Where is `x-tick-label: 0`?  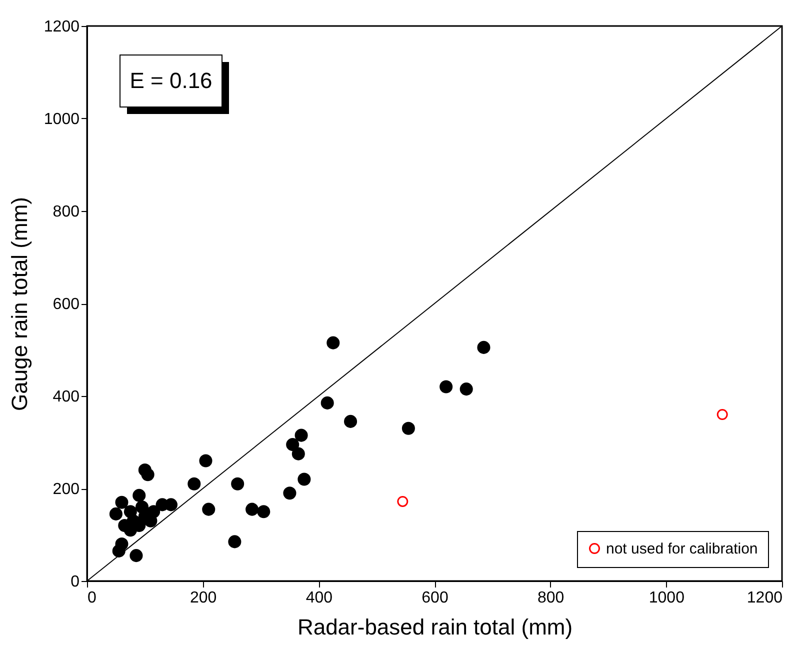
x-tick-label: 0 is located at coordinates (92, 598).